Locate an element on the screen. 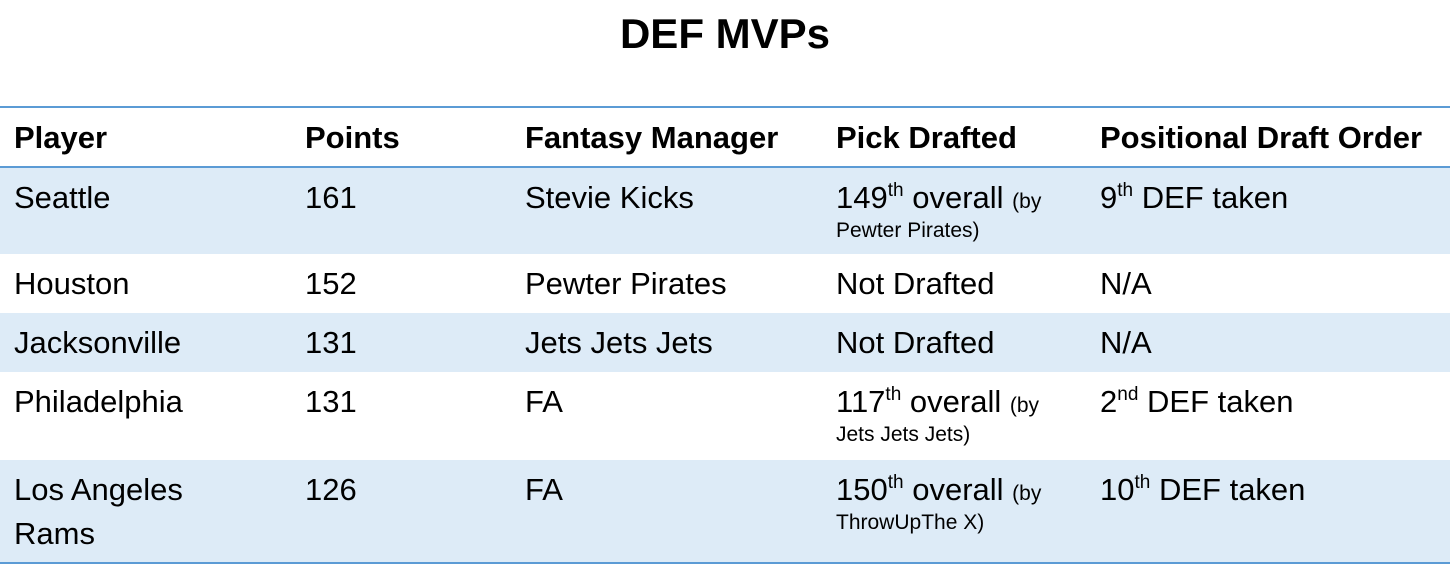 This screenshot has height=569, width=1456. points-cell: 126 is located at coordinates (331, 489).